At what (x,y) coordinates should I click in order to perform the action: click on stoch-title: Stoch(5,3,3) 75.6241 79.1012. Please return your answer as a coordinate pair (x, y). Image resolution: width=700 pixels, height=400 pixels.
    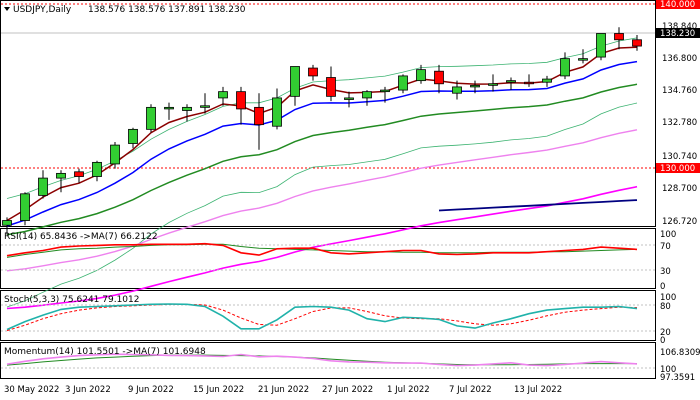
    Looking at the image, I should click on (71, 300).